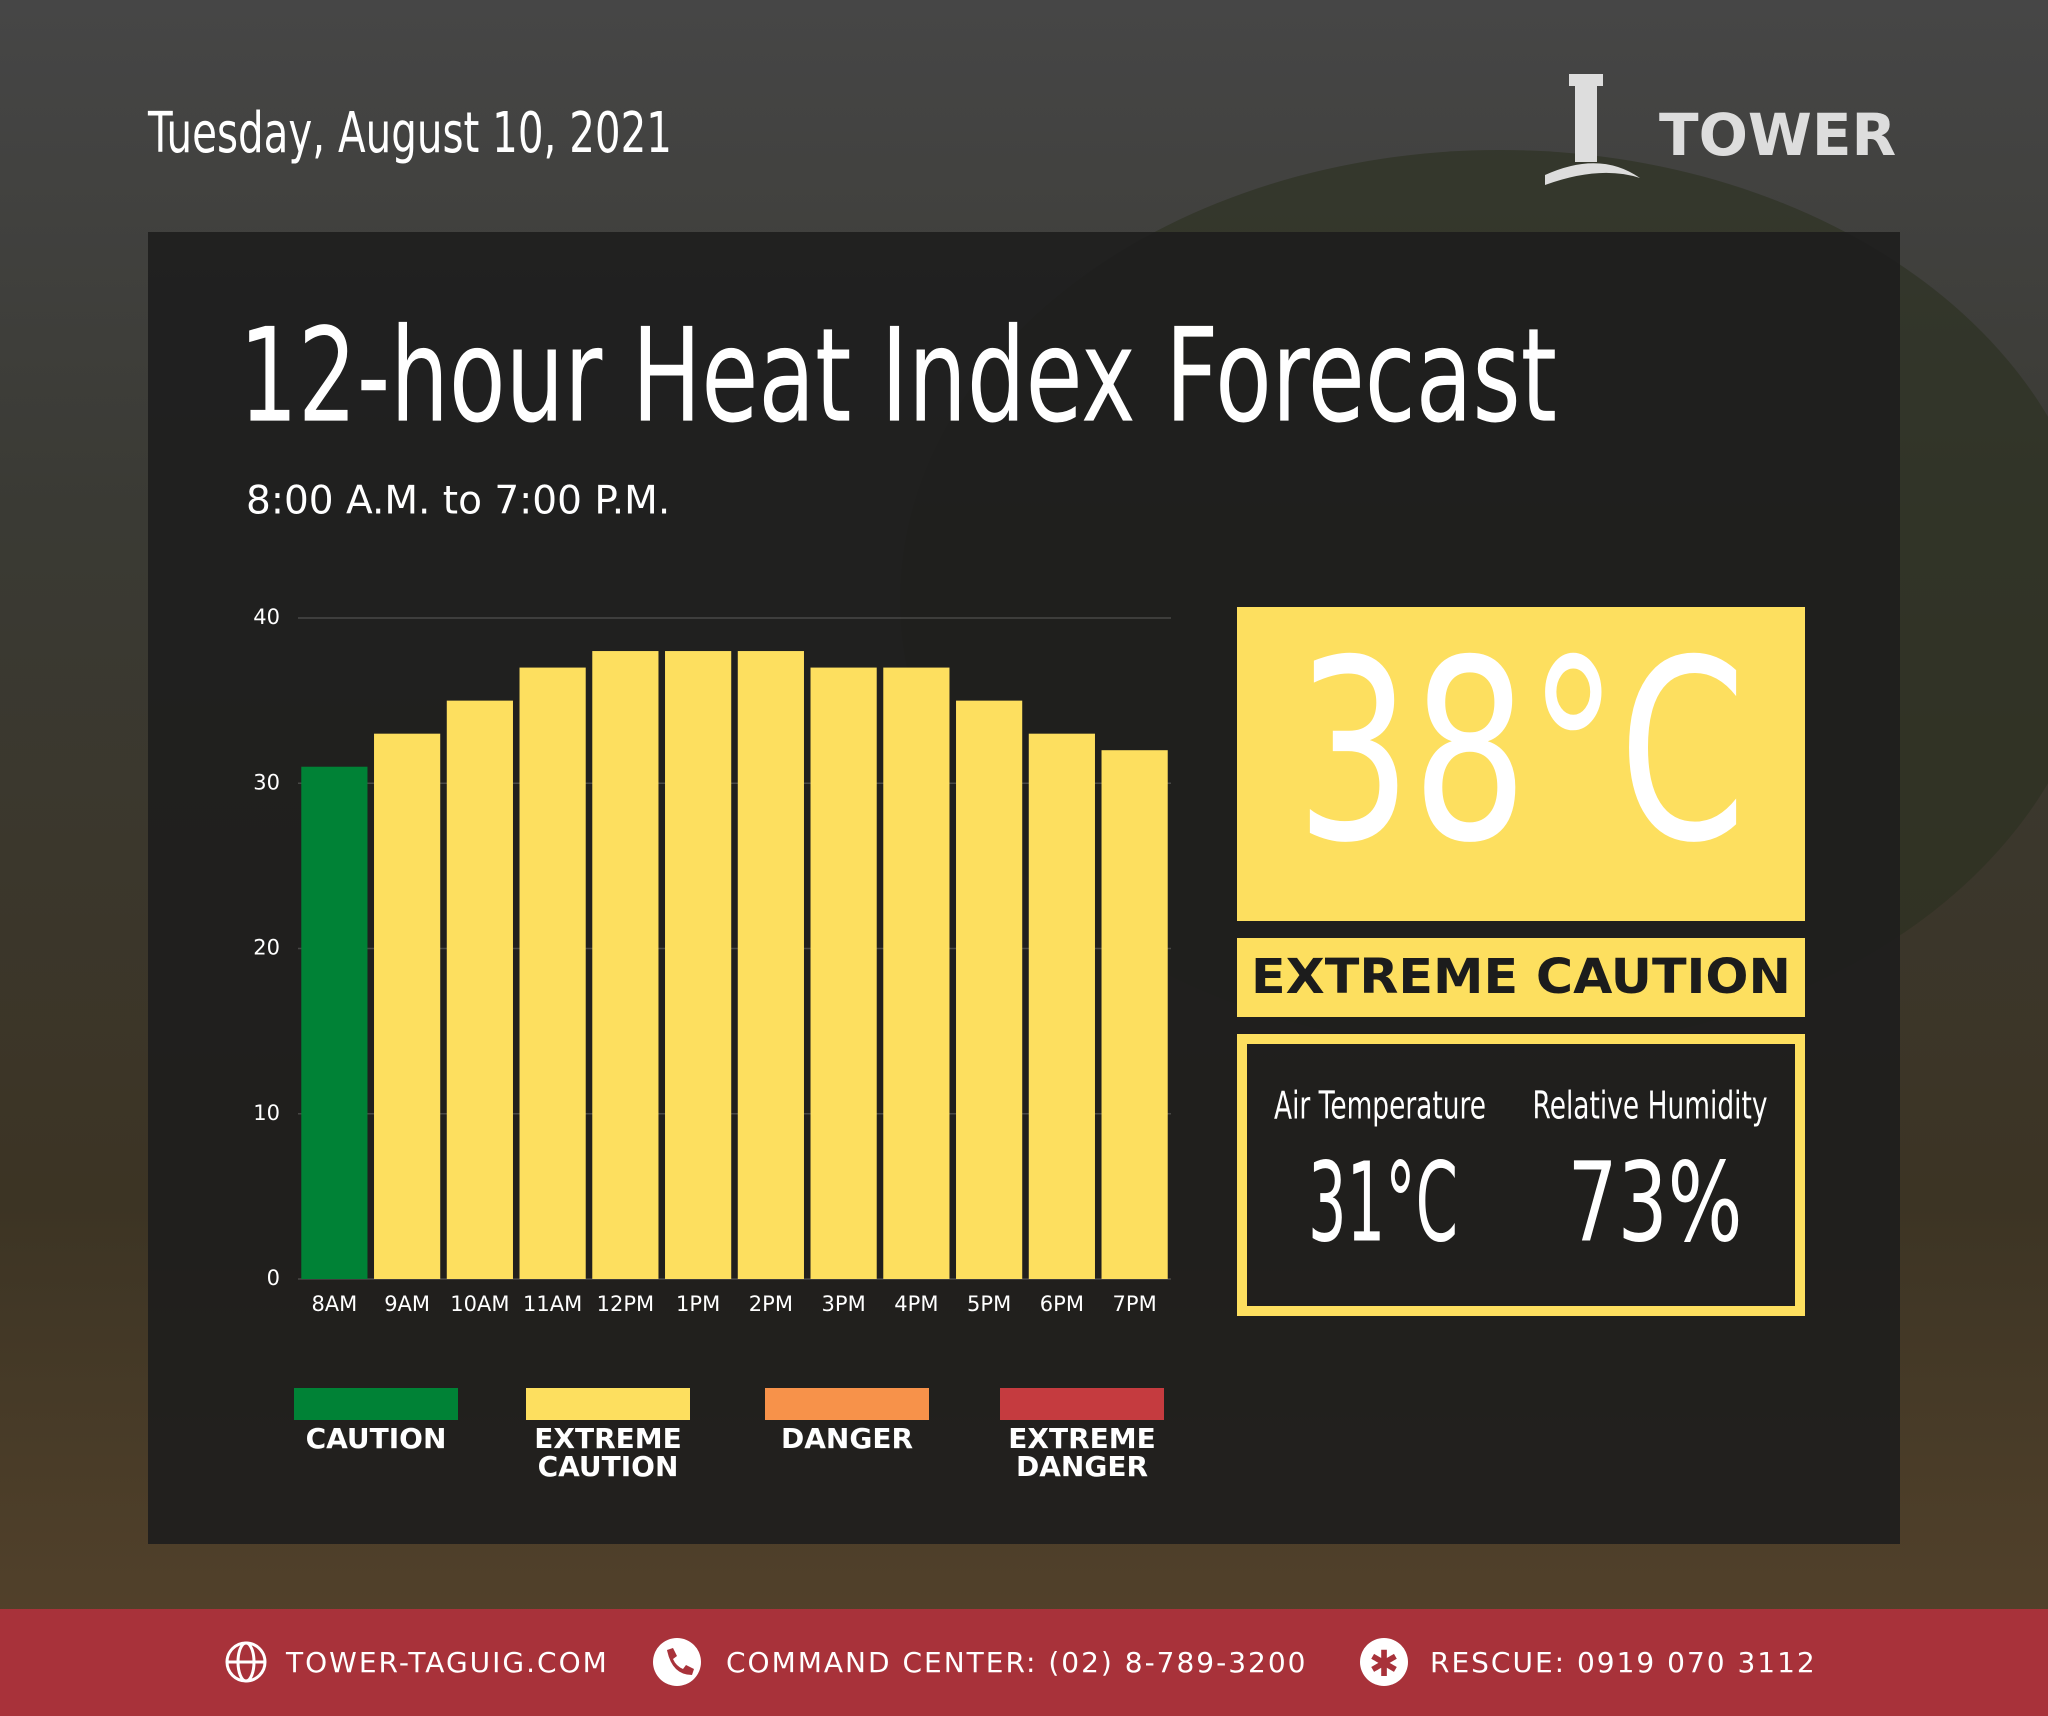 This screenshot has height=1716, width=2048. I want to click on heat-index-box, so click(1521, 764).